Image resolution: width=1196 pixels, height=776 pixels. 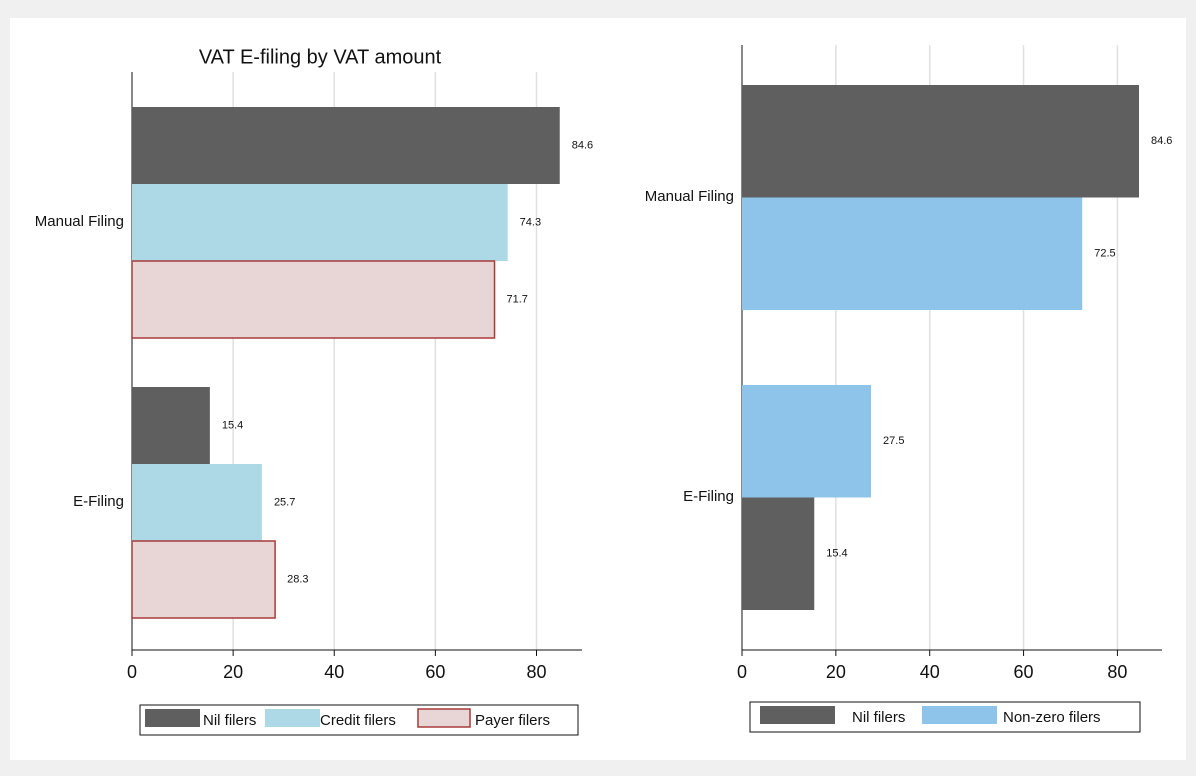 I want to click on legend-box, so click(x=359, y=720).